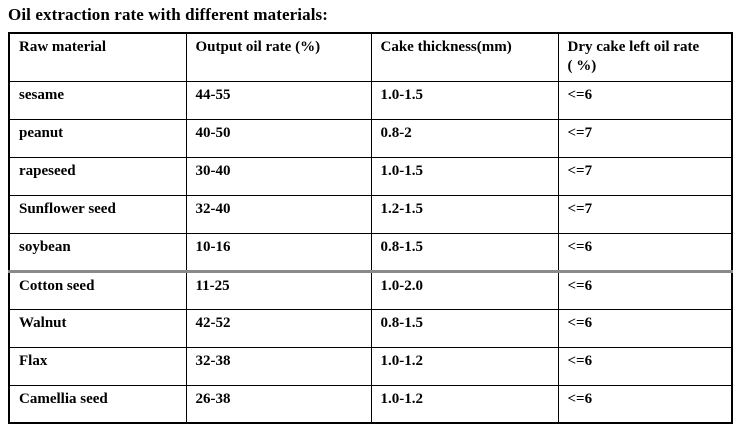 The width and height of the screenshot is (740, 448). Describe the element at coordinates (278, 214) in the screenshot. I see `output-oil-rate-cell: 32-40` at that location.